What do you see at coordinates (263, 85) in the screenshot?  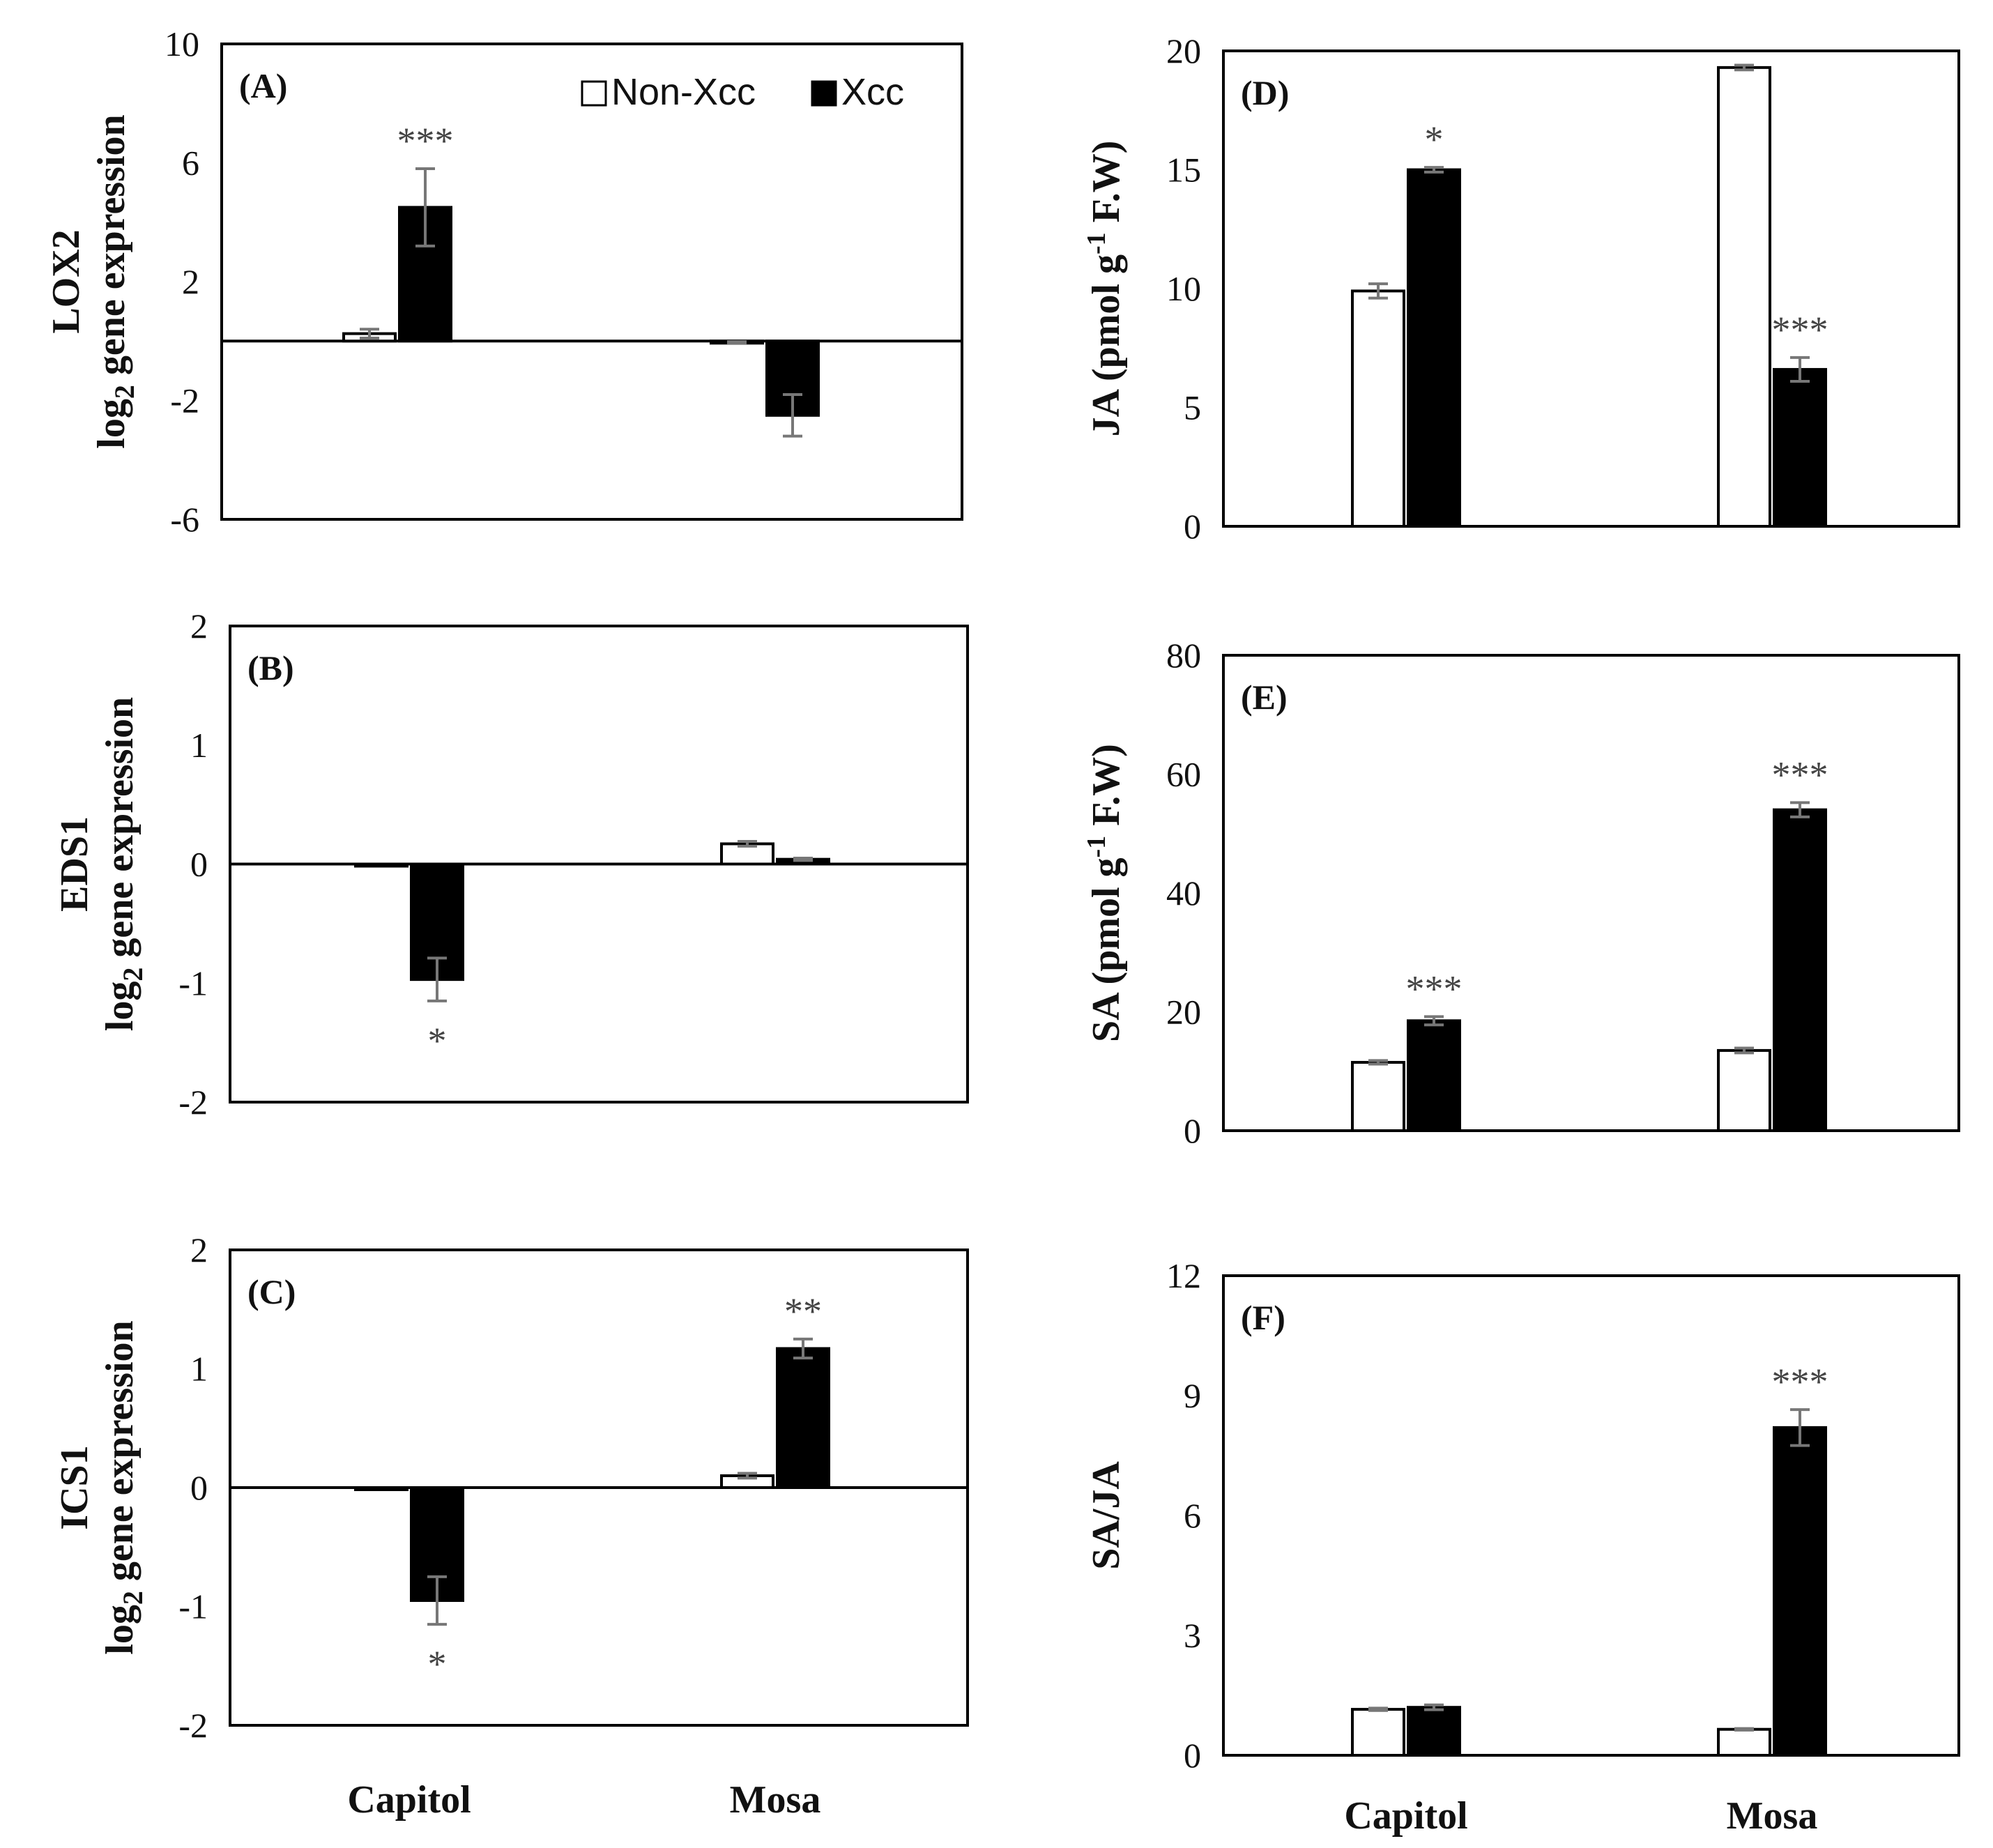 I see `panel-label: (A)` at bounding box center [263, 85].